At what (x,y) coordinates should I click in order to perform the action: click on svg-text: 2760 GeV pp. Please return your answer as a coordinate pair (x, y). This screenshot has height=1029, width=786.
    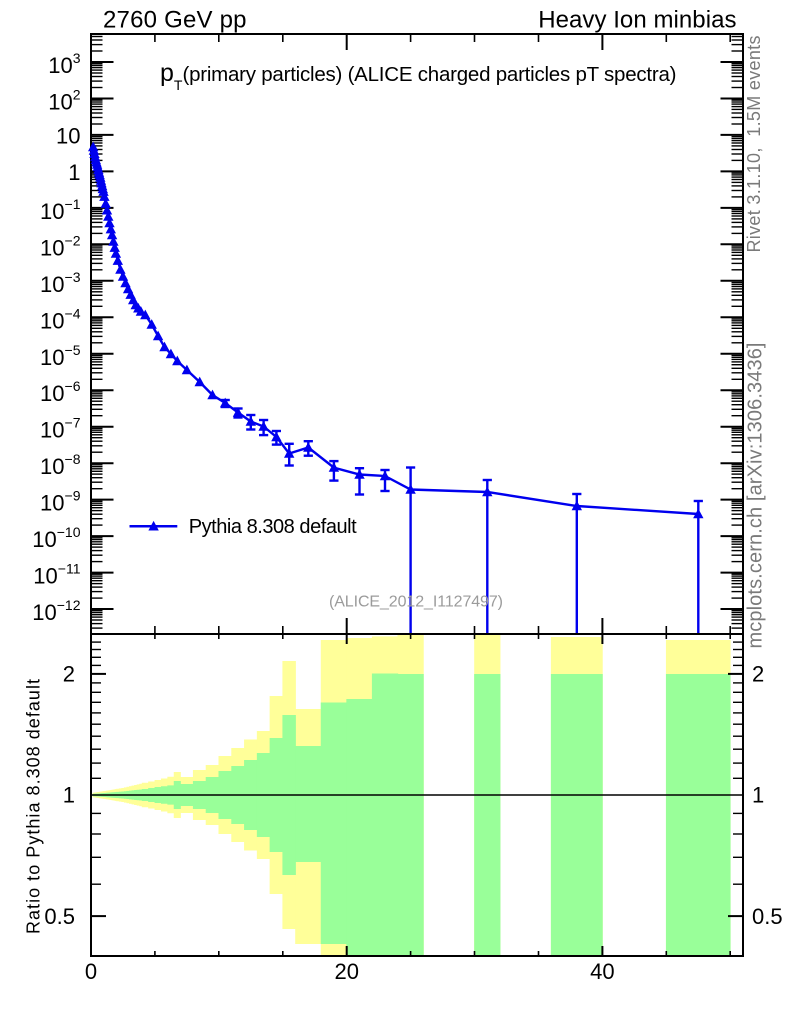
    Looking at the image, I should click on (175, 20).